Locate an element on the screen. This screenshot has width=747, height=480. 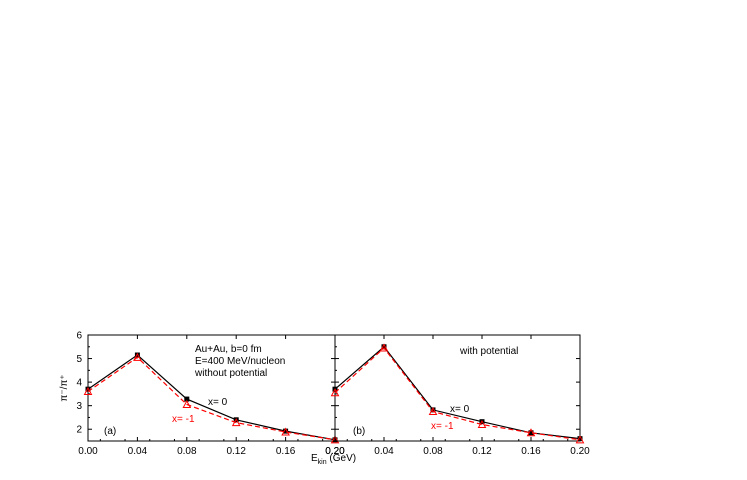
panel-a-x-tick-label: 0.08 is located at coordinates (187, 451).